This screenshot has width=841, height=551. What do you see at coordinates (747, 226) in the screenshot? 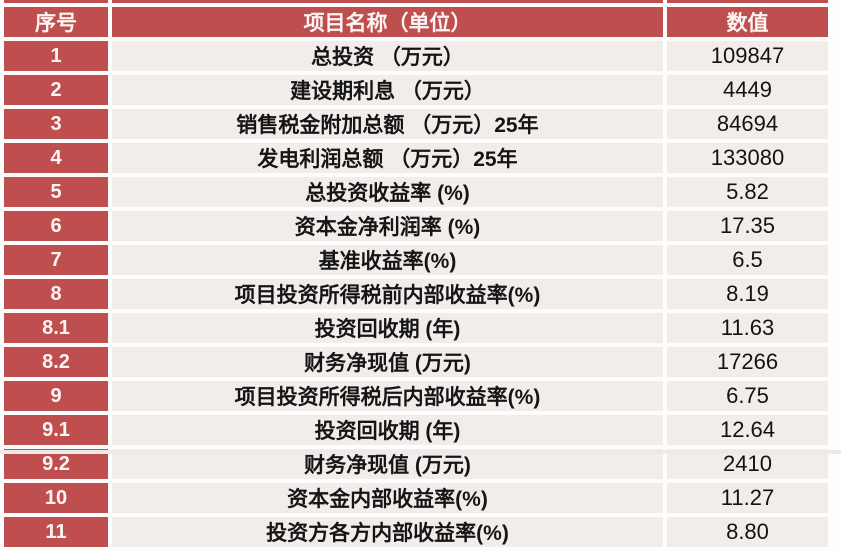
I see `value-cell: 17.35` at bounding box center [747, 226].